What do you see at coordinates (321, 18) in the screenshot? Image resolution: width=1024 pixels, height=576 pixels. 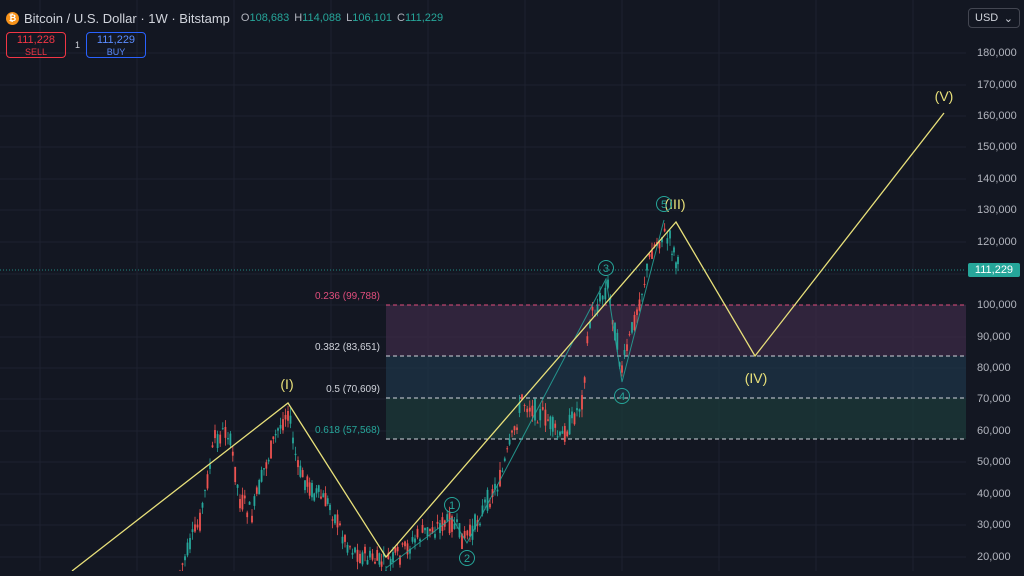 I see `high-value: 114,088` at bounding box center [321, 18].